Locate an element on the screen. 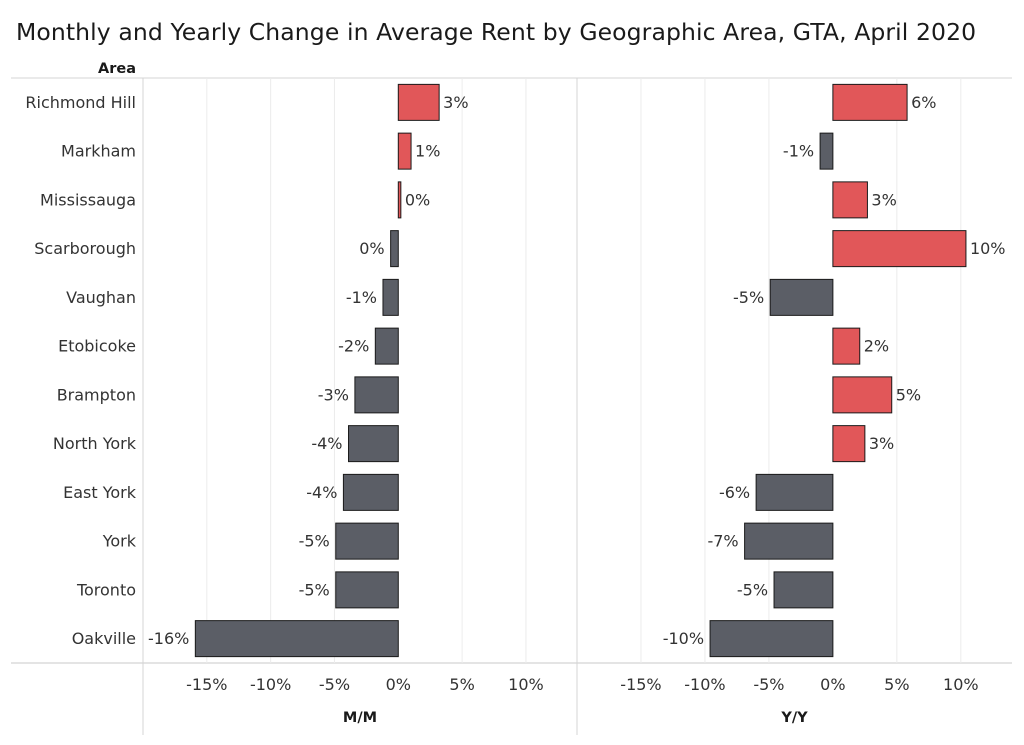 Image resolution: width=1024 pixels, height=745 pixels. data-label: -16% is located at coordinates (168, 638).